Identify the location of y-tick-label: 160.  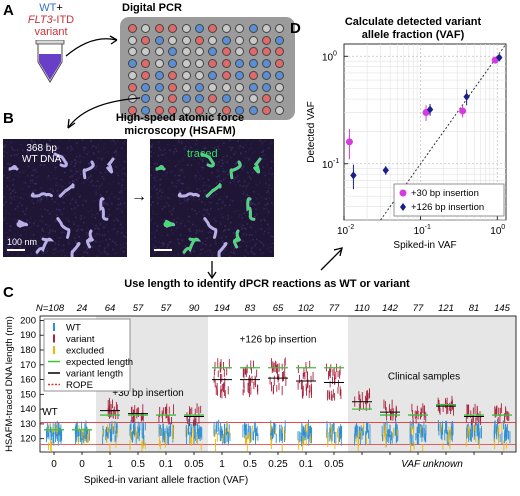
(28, 380).